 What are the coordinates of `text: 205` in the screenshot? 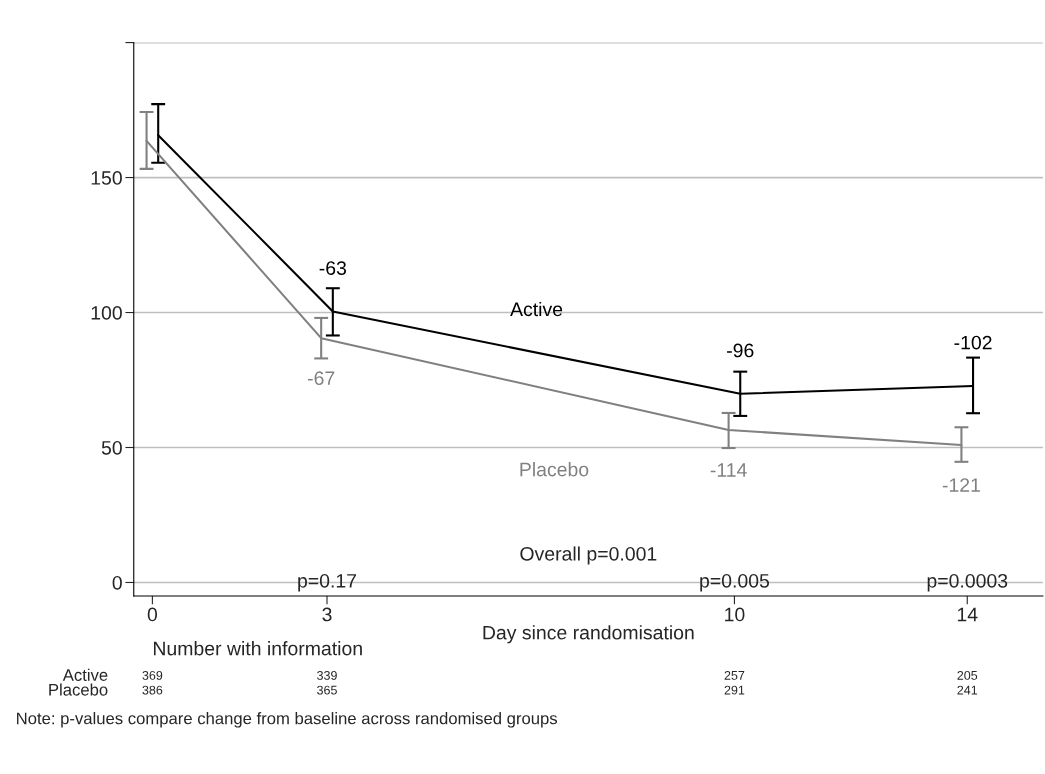 It's located at (967, 675).